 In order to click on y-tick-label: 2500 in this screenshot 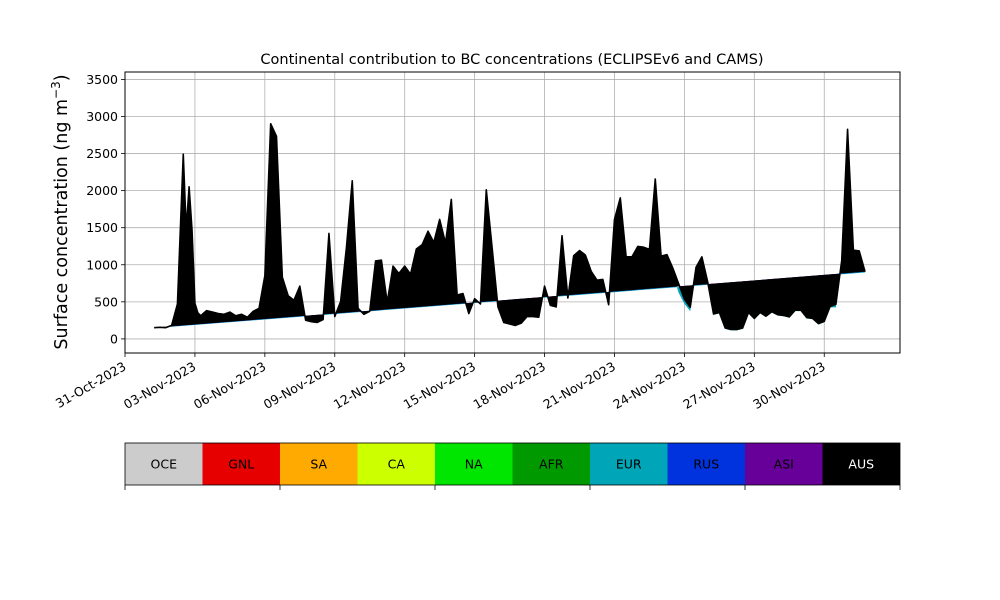, I will do `click(102, 153)`.